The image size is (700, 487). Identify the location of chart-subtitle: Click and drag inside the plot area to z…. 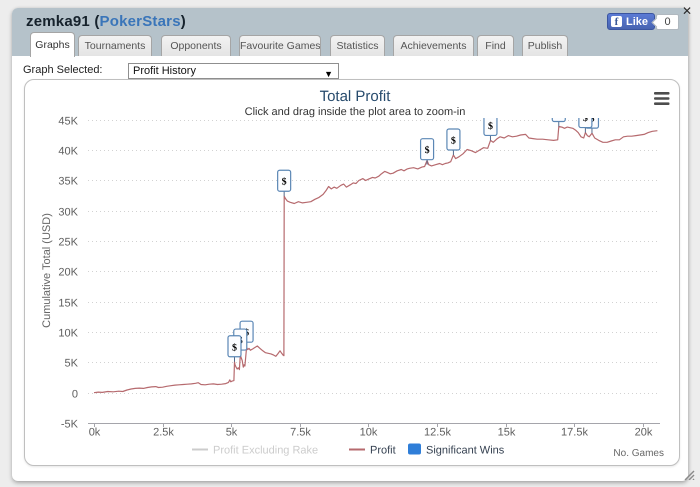
(355, 112).